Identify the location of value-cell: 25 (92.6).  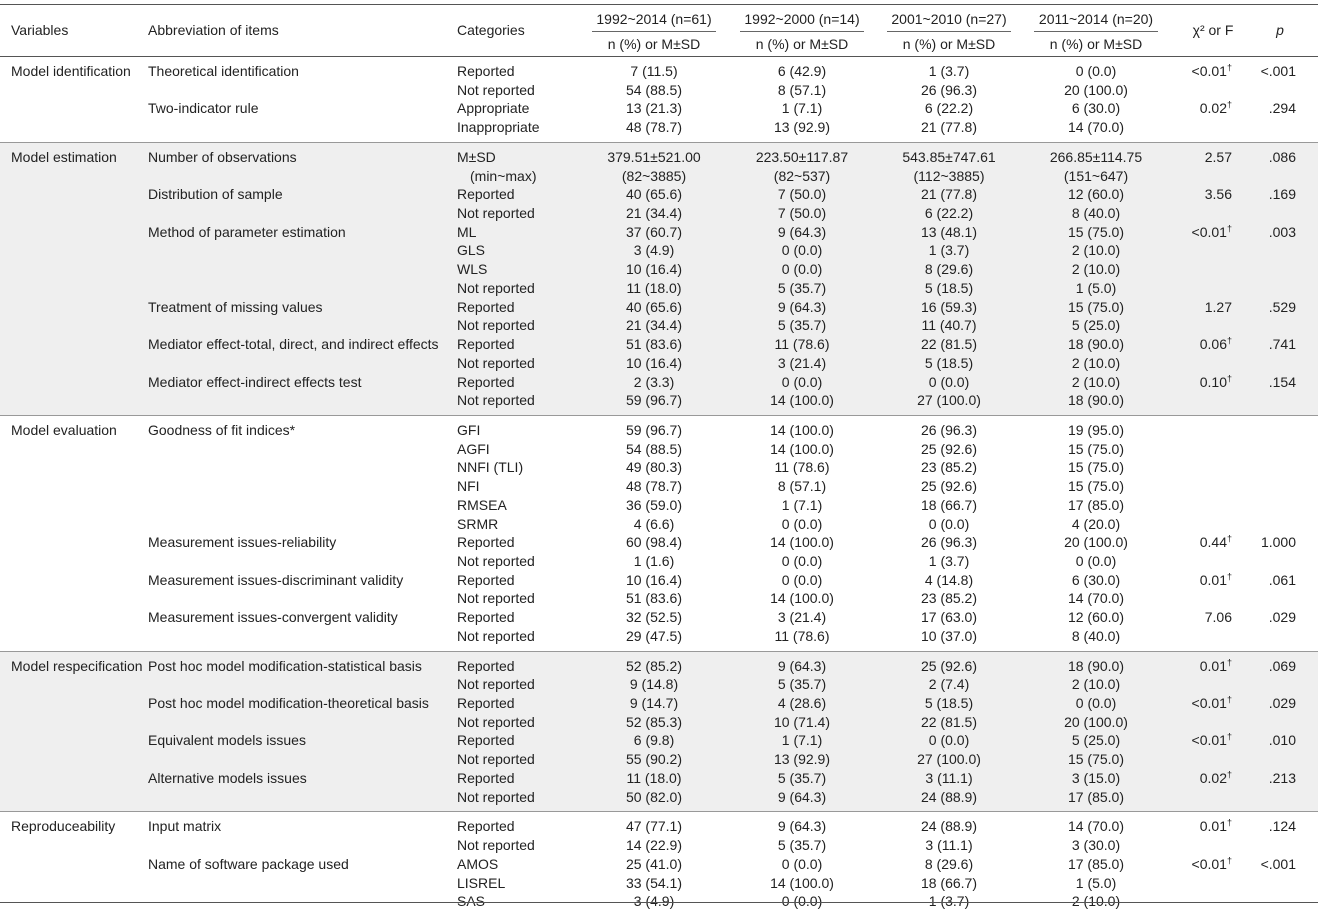
(949, 665).